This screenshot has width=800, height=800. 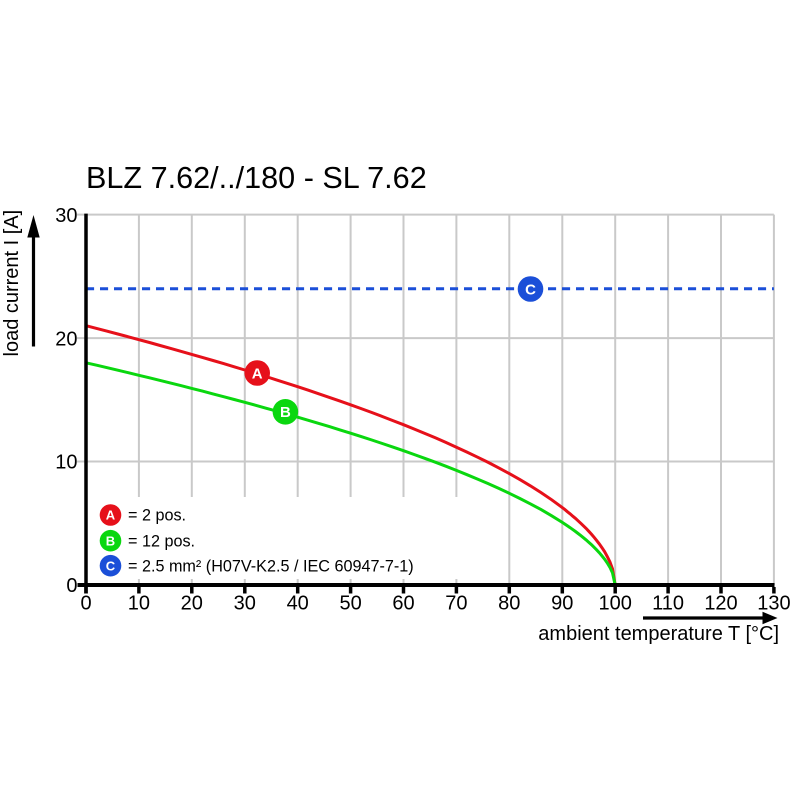 What do you see at coordinates (12, 283) in the screenshot?
I see `svg-text: load current I [A]` at bounding box center [12, 283].